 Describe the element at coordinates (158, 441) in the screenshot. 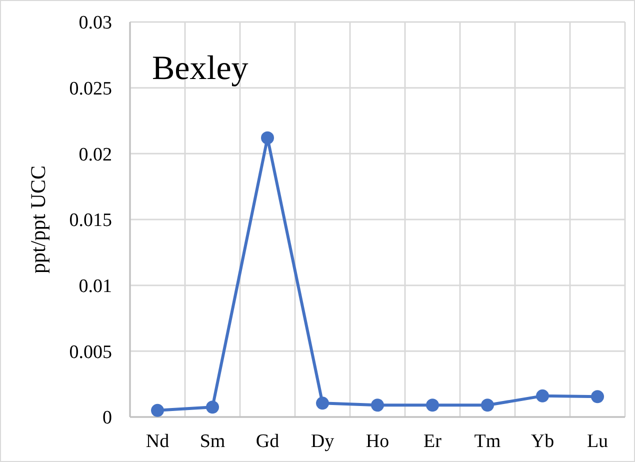

I see `x-tick-label: Nd` at that location.